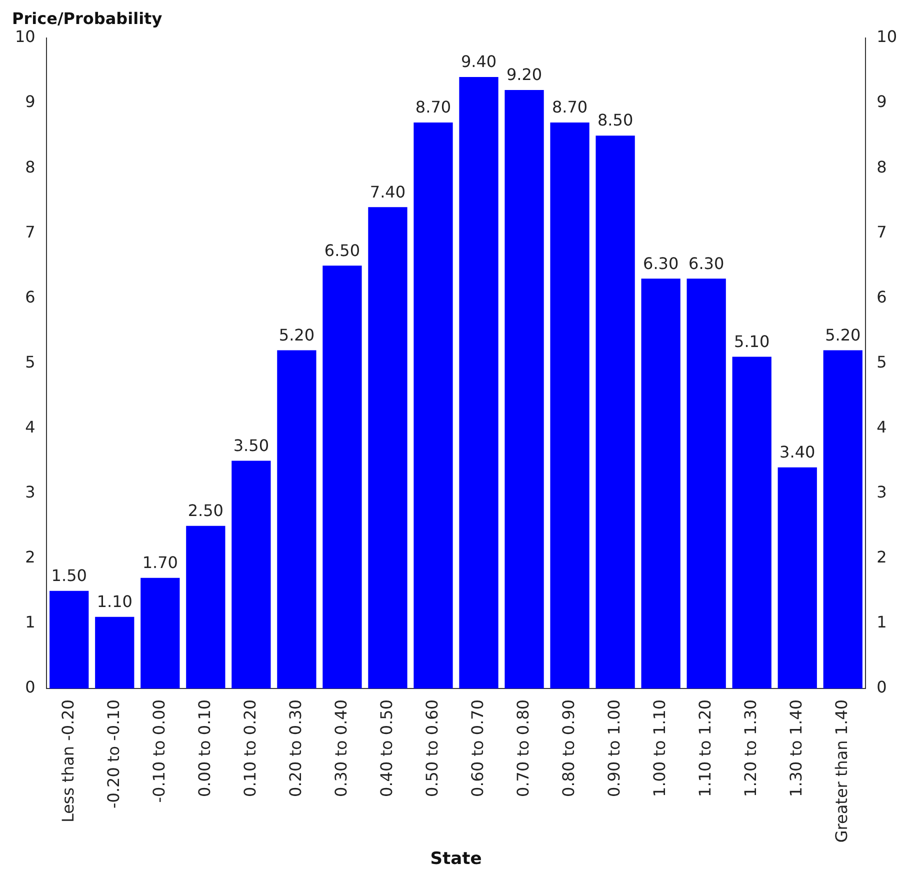 The image size is (912, 887). I want to click on y2-tick-label: 10, so click(886, 36).